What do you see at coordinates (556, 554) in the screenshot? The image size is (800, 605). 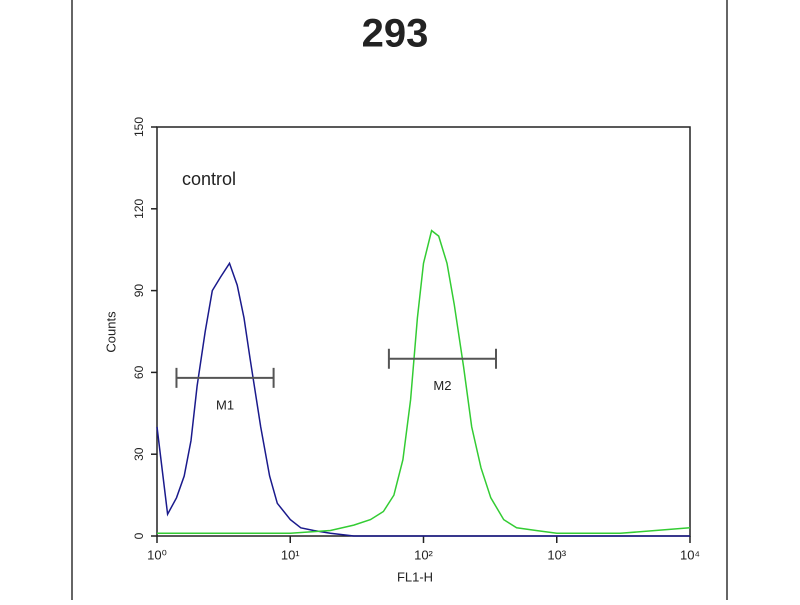 I see `x-tick-label: 10³` at bounding box center [556, 554].